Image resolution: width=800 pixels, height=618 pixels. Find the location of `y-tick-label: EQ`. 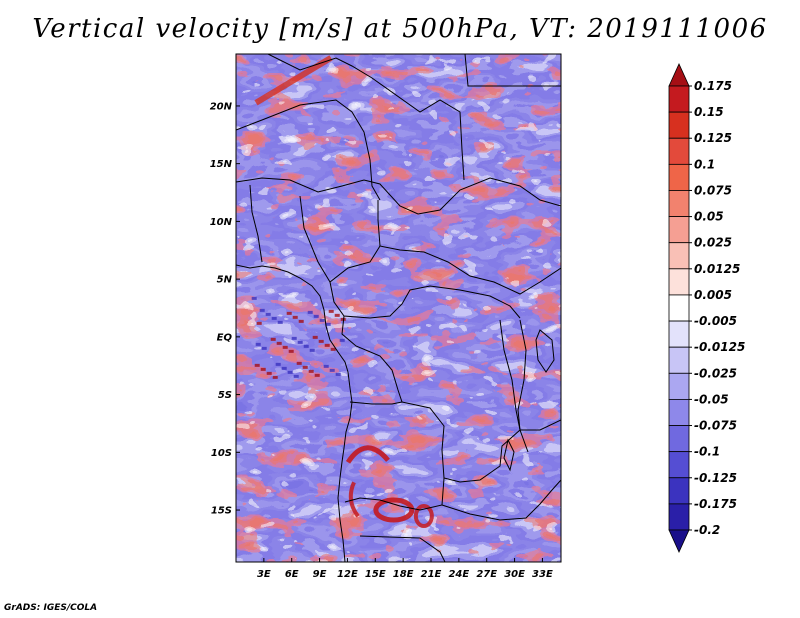

y-tick-label: EQ is located at coordinates (225, 337).